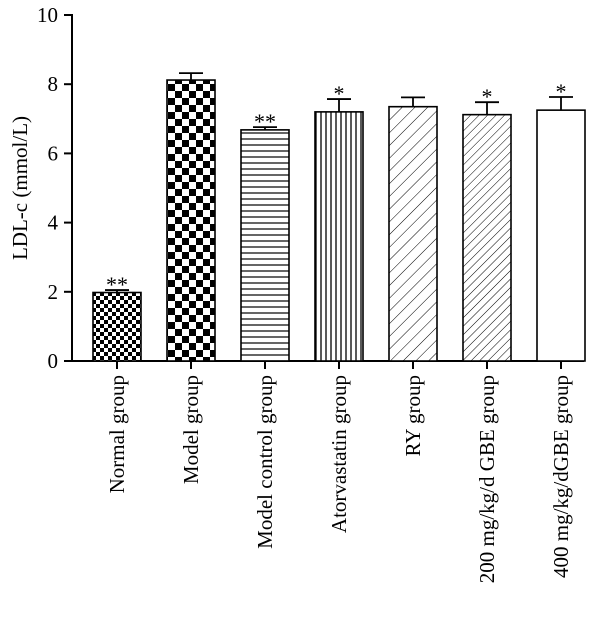 This screenshot has width=600, height=642. I want to click on x-category-label: RY group, so click(413, 415).